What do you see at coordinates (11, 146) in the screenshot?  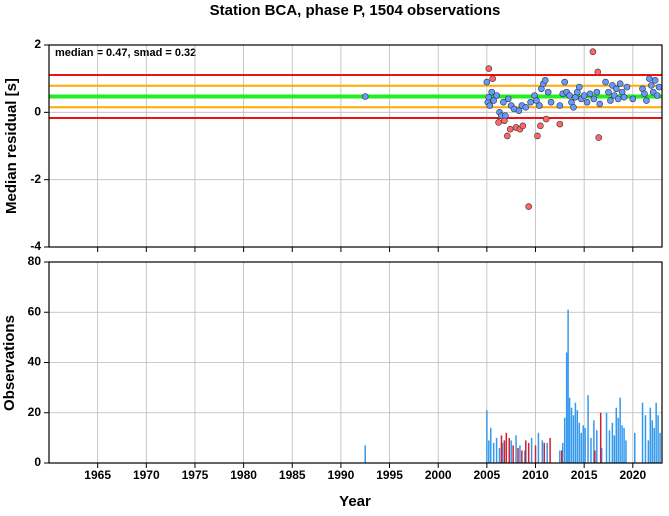 I see `y-axis-label: Median residual [s]` at bounding box center [11, 146].